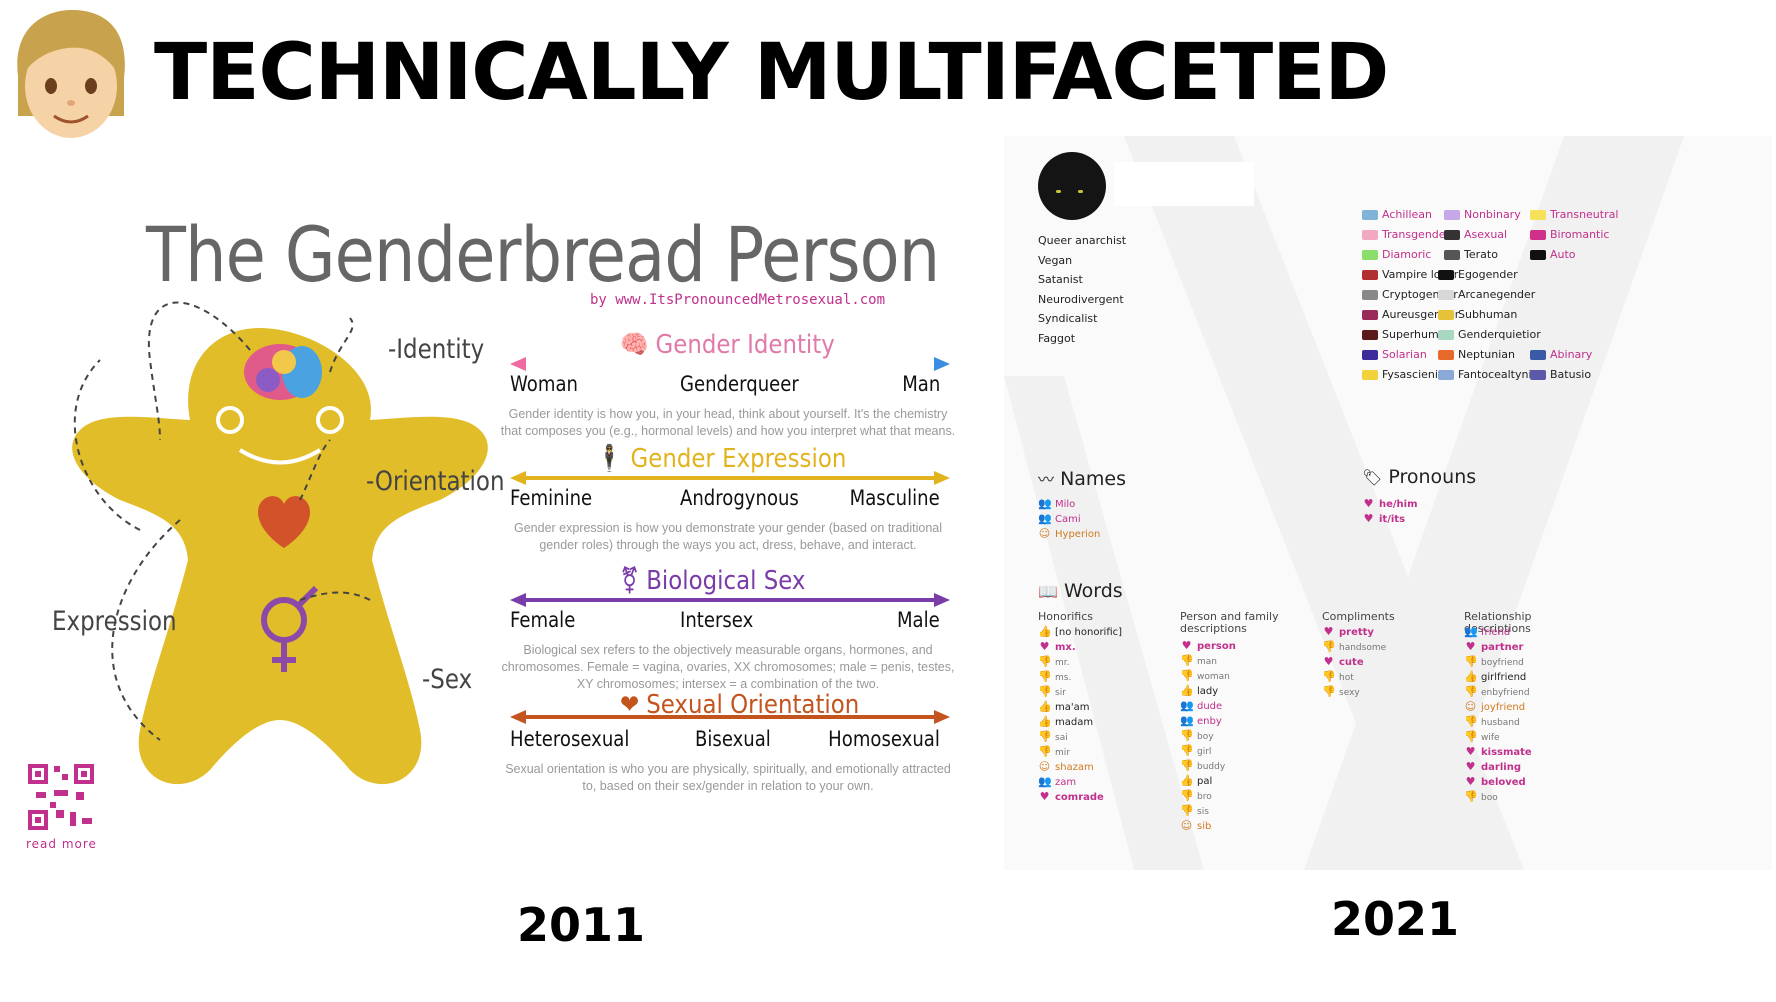 This screenshot has width=1776, height=1002. What do you see at coordinates (1071, 796) in the screenshot?
I see `word-item: ♥ comrade` at bounding box center [1071, 796].